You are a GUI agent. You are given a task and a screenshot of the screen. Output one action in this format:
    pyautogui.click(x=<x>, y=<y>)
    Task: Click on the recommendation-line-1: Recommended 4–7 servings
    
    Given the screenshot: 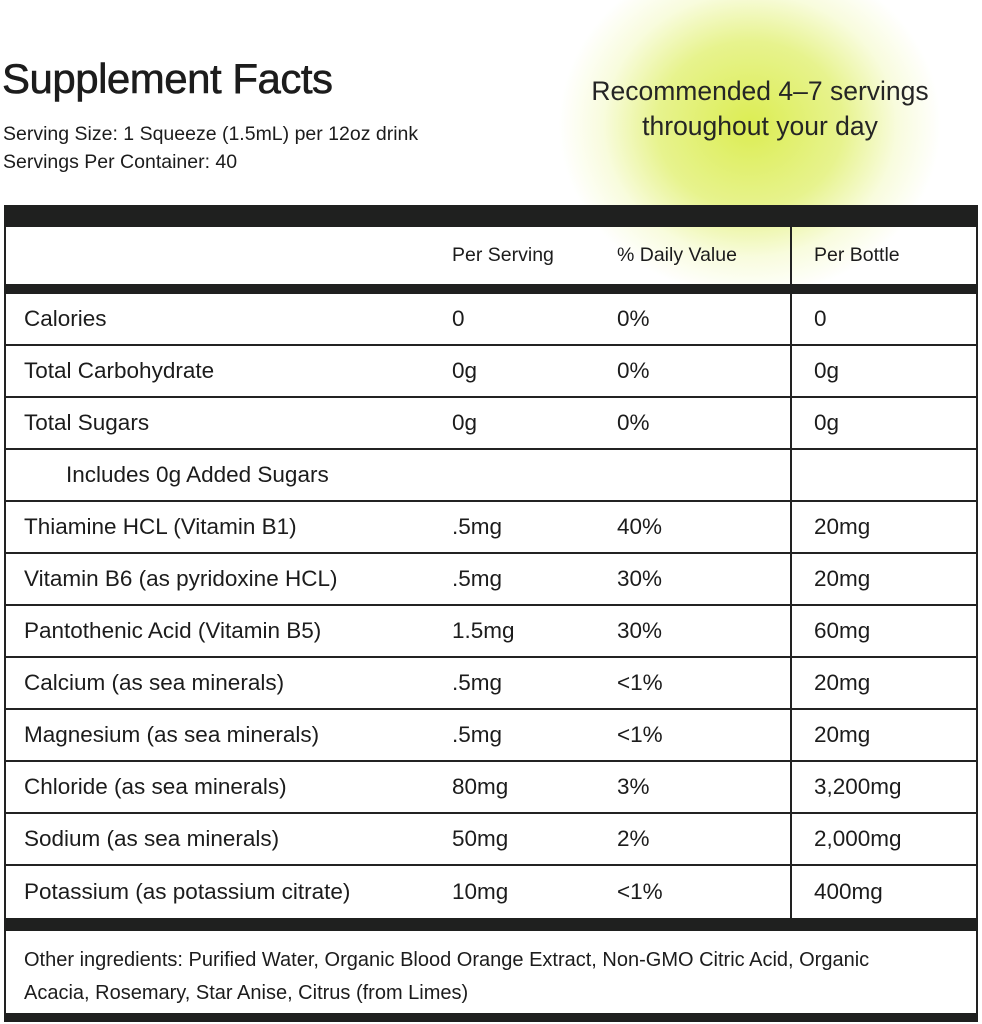 What is the action you would take?
    pyautogui.click(x=760, y=91)
    